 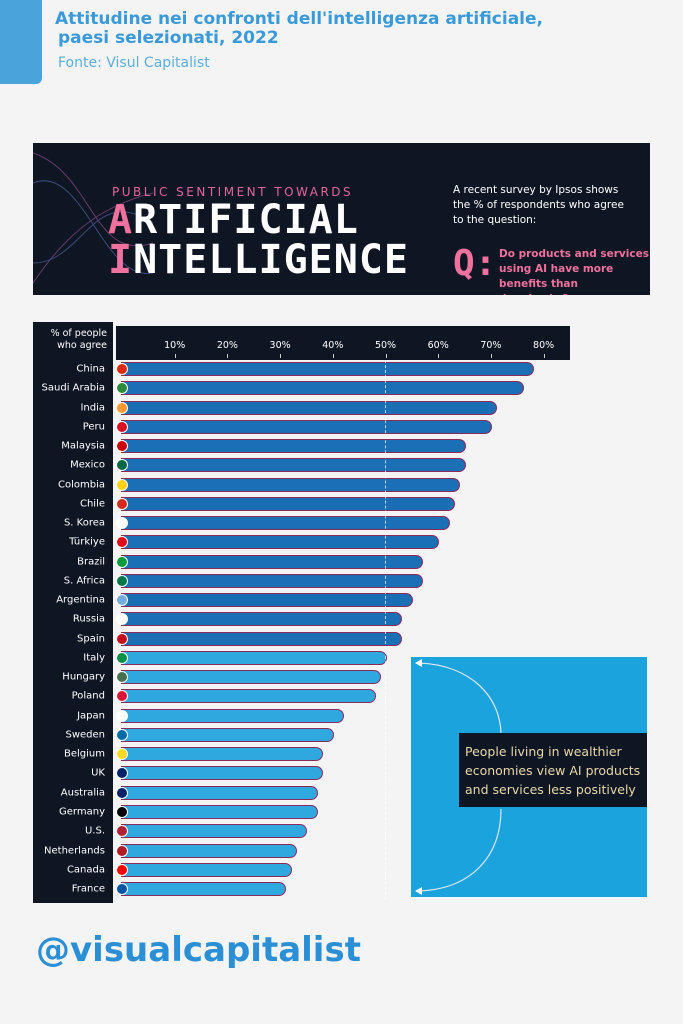 I want to click on country-label: Brazil, so click(x=91, y=562).